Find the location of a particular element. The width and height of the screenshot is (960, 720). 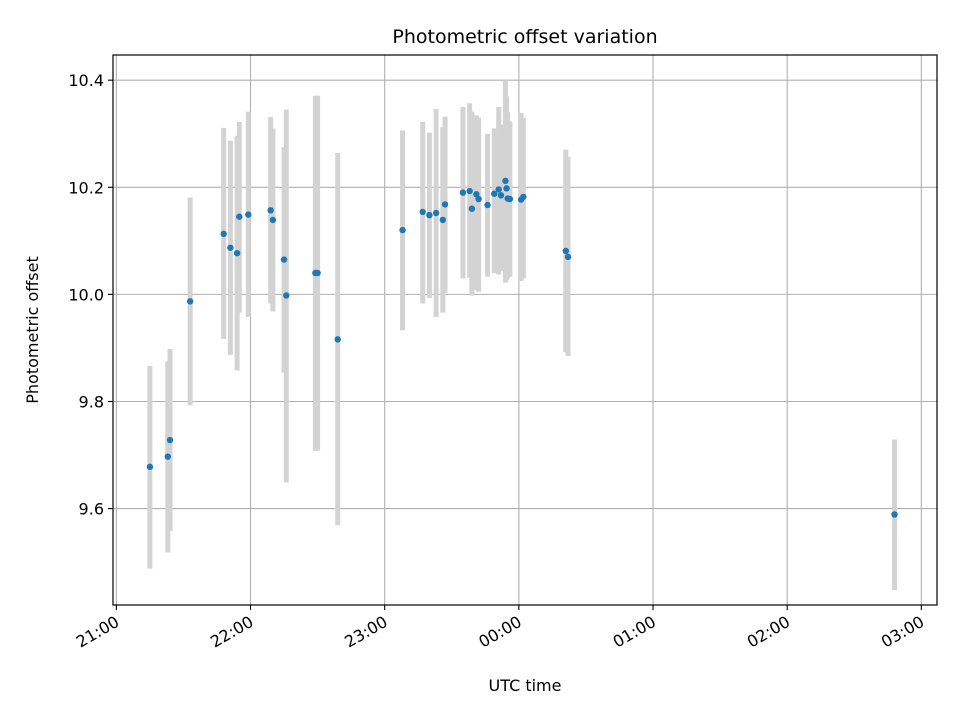

y-tick-label: 9.8 is located at coordinates (91, 401).